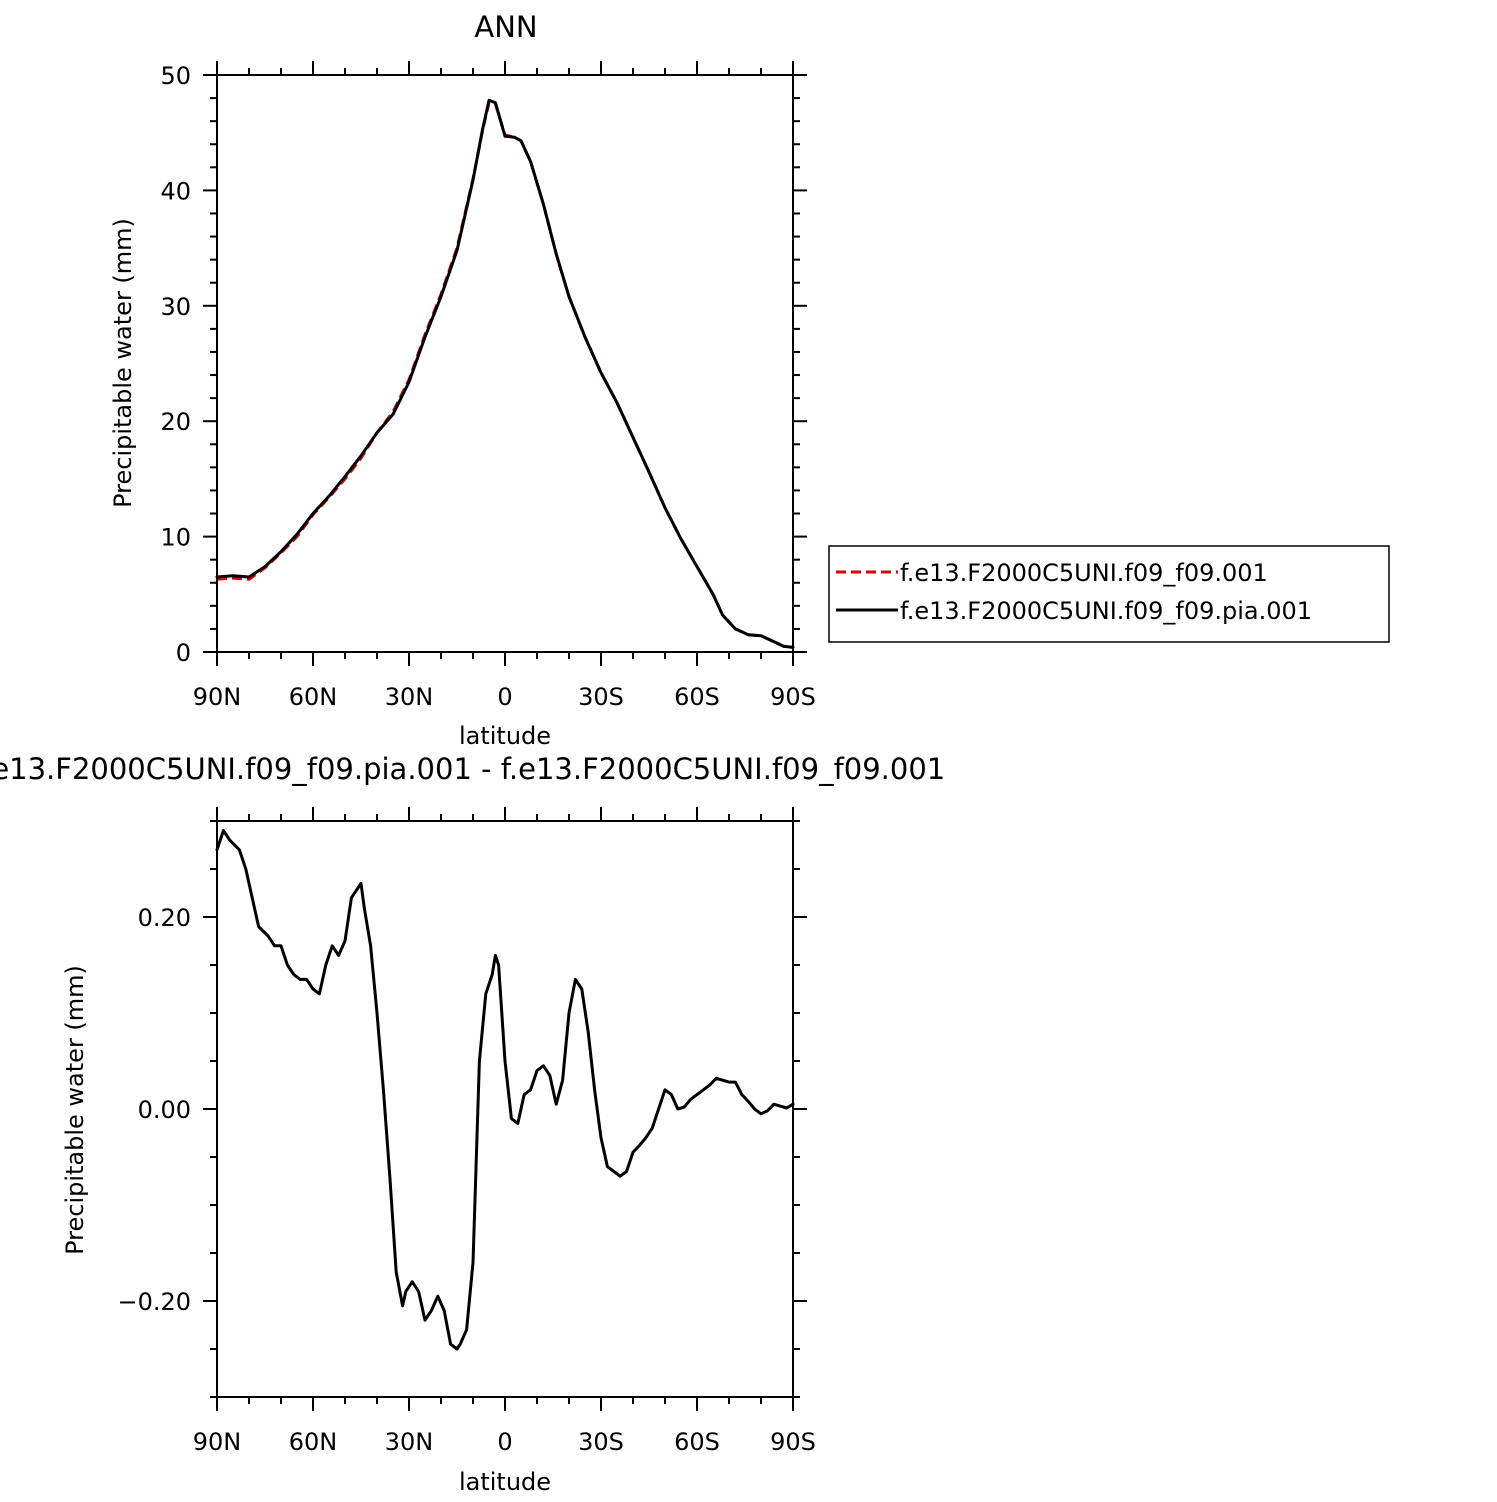 The width and height of the screenshot is (1497, 1502). I want to click on top-y-tick-label: 20, so click(175, 422).